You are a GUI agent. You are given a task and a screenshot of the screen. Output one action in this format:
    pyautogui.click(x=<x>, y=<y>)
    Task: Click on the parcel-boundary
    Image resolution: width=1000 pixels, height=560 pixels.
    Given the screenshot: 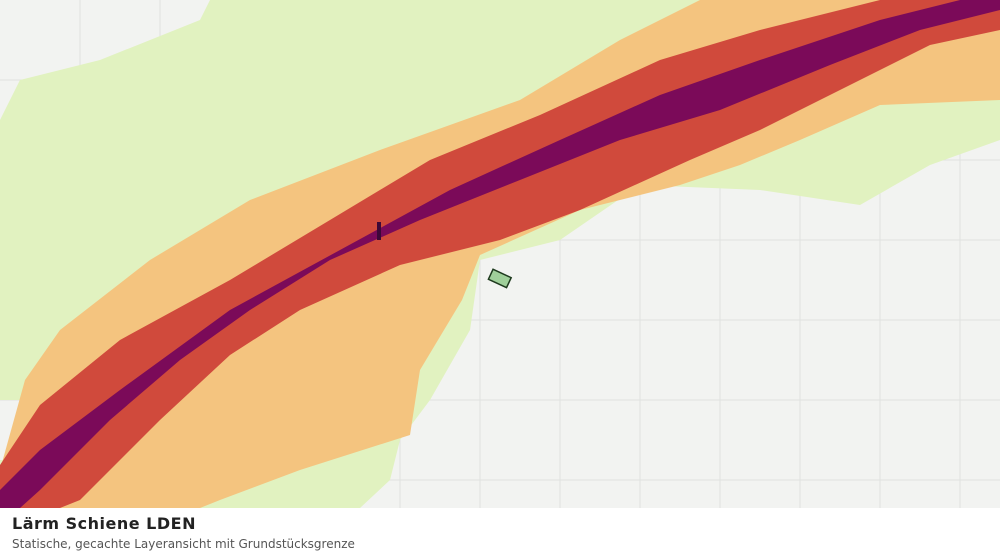 What is the action you would take?
    pyautogui.click(x=500, y=278)
    